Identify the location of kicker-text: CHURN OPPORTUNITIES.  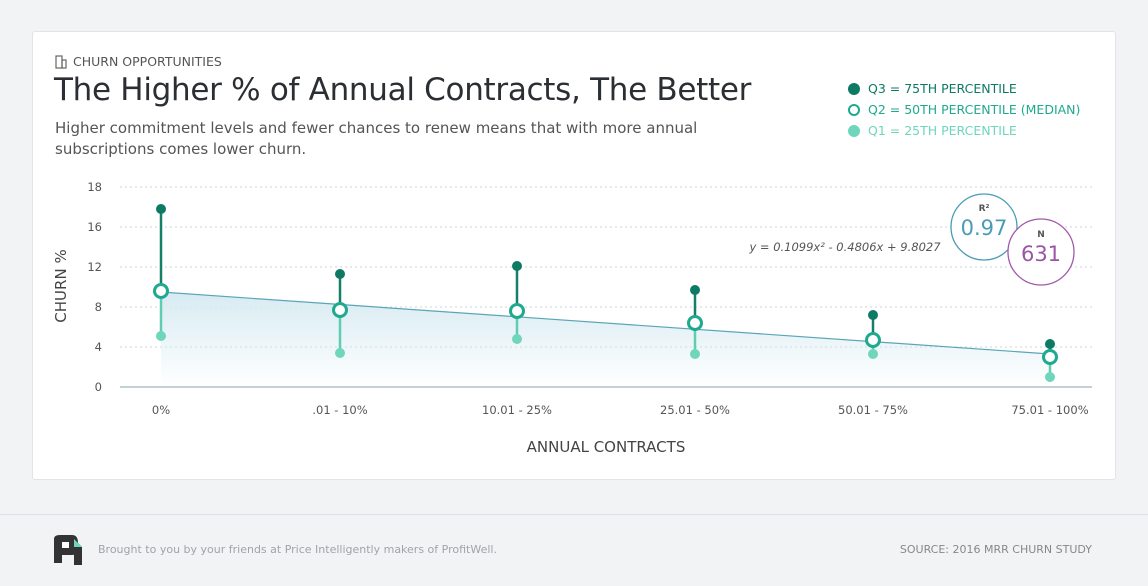
(147, 61).